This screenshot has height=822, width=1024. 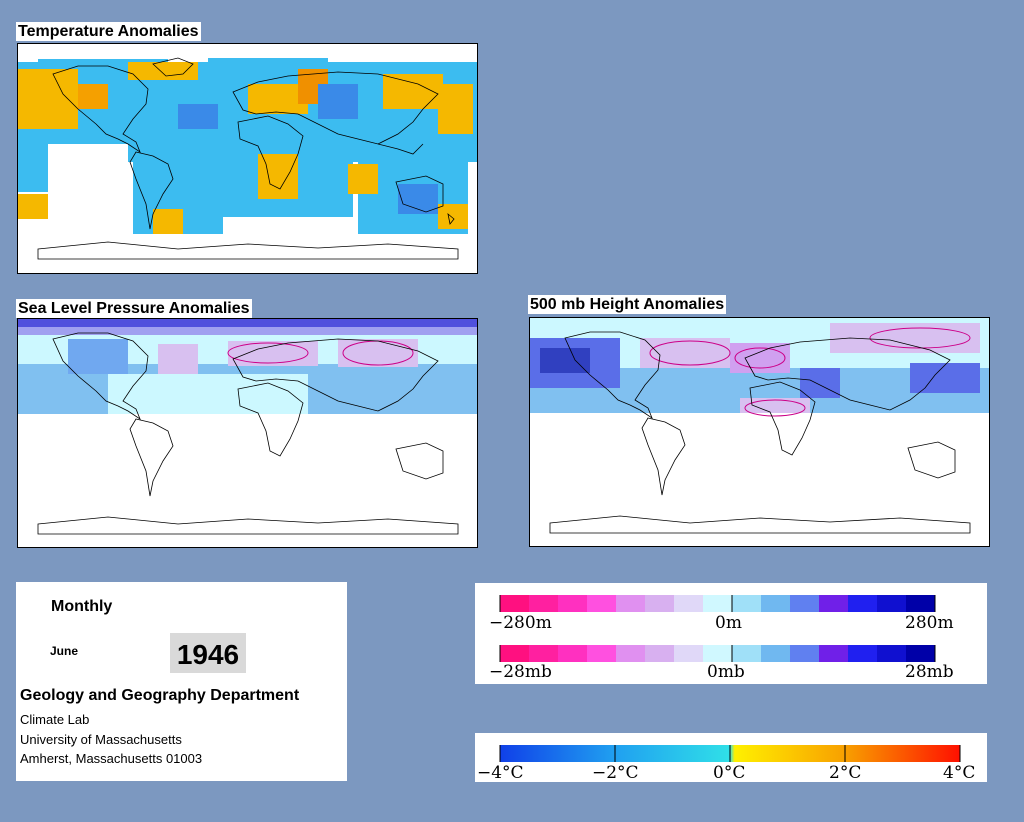 I want to click on pressure-coastlines, so click(x=248, y=433).